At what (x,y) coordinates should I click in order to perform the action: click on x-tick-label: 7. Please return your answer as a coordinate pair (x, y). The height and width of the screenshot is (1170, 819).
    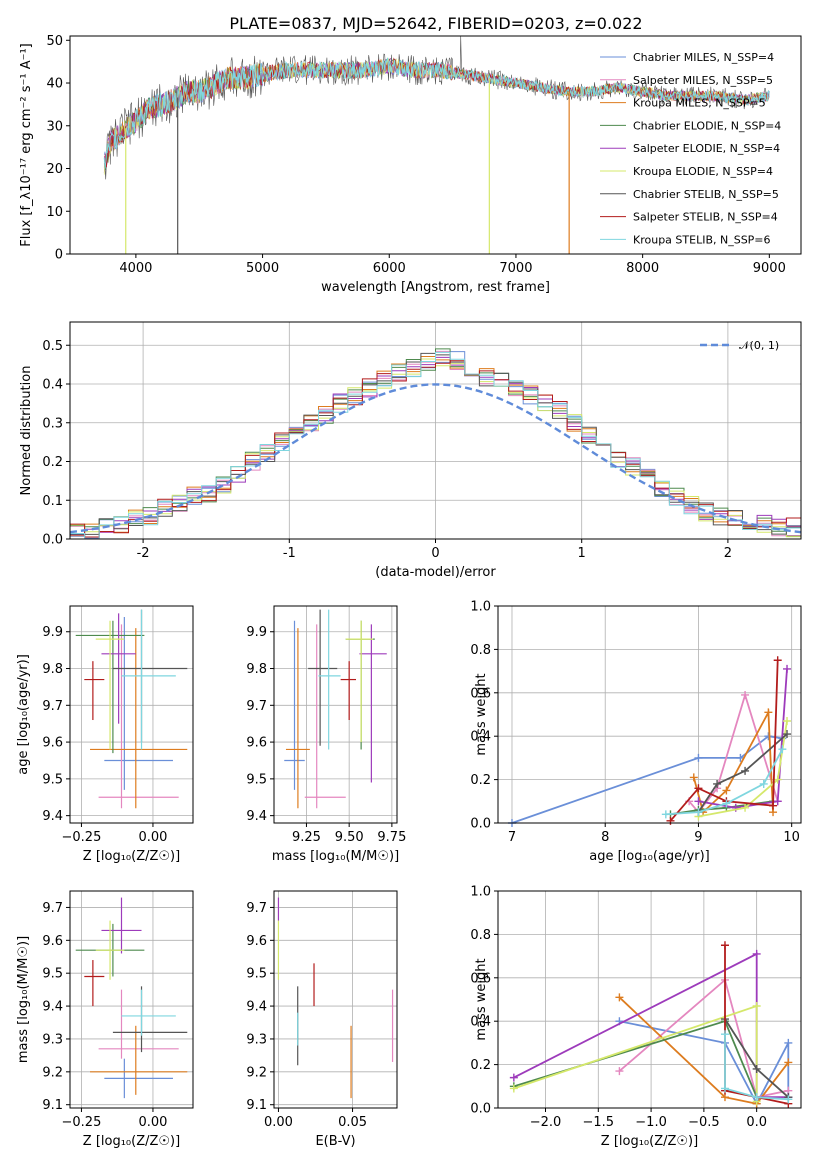
    Looking at the image, I should click on (512, 837).